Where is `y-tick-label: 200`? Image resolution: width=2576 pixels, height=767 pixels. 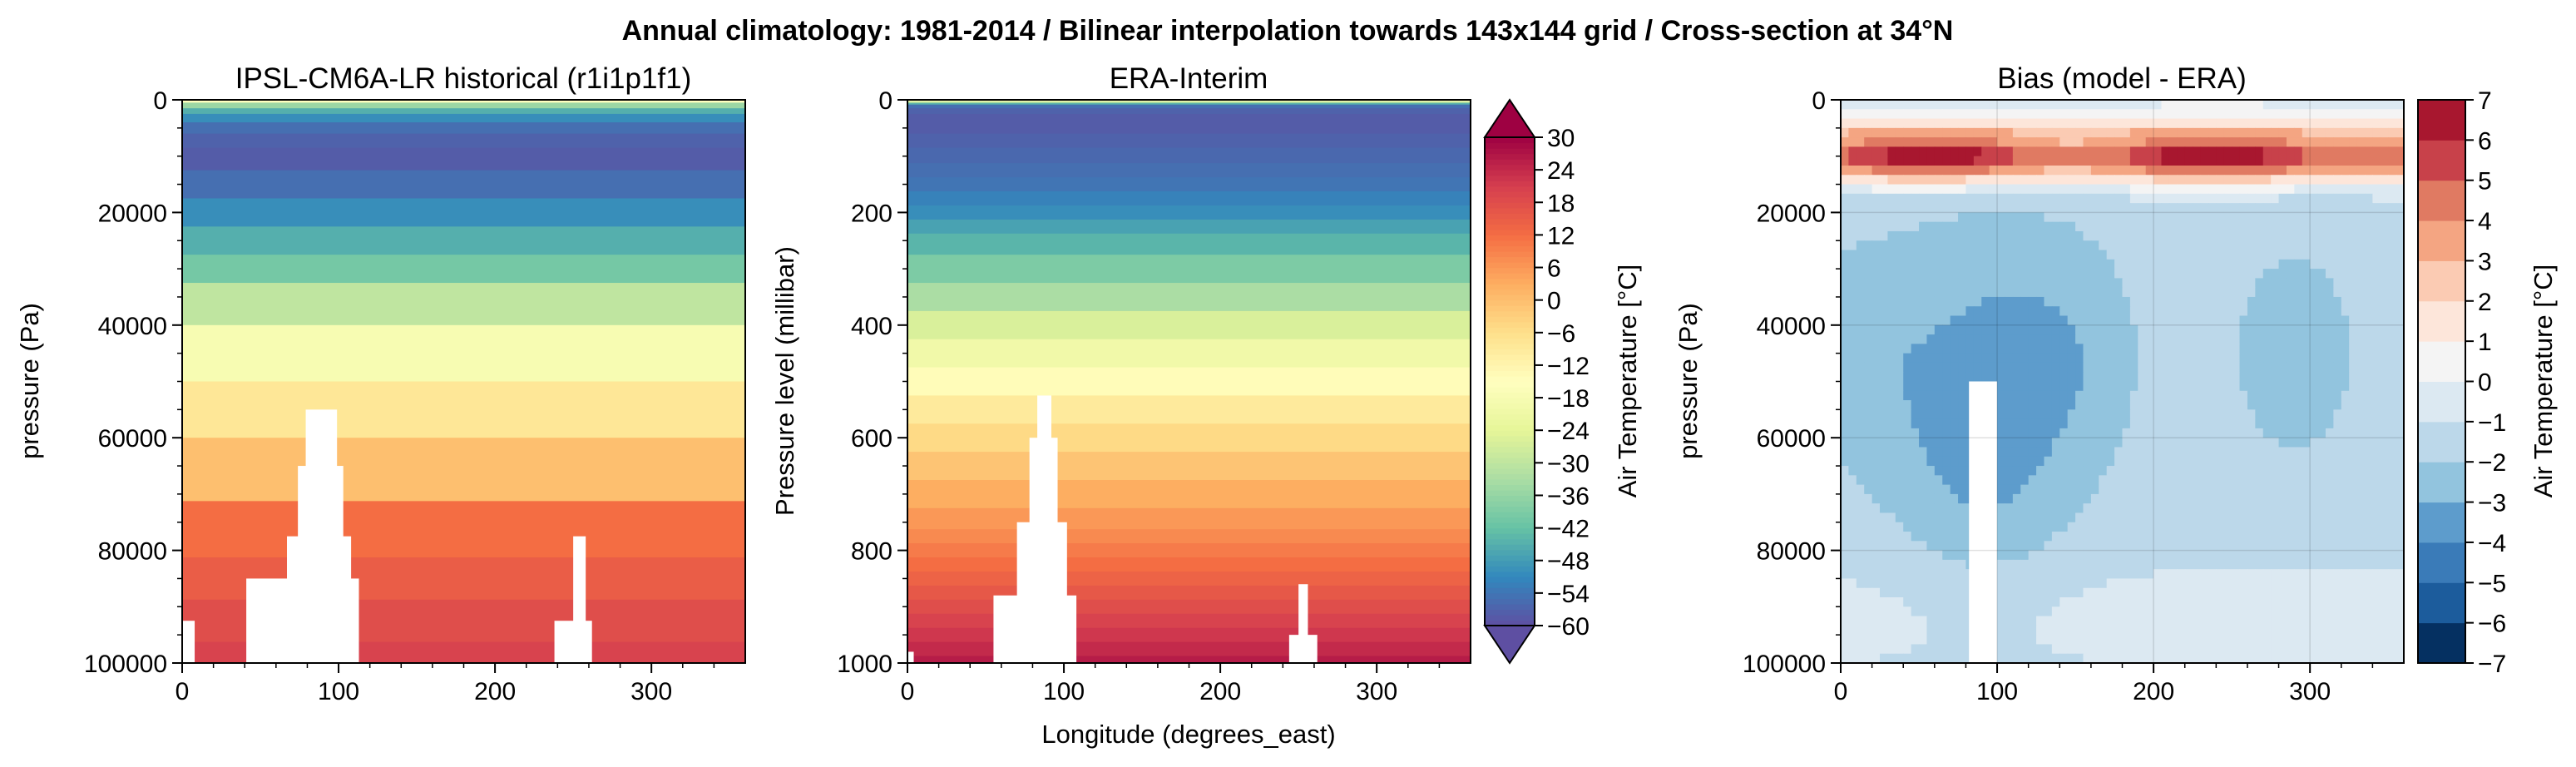 y-tick-label: 200 is located at coordinates (871, 213).